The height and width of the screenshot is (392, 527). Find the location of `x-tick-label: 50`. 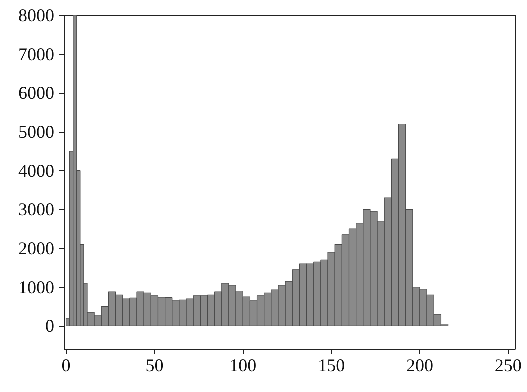

x-tick-label: 50 is located at coordinates (155, 366).